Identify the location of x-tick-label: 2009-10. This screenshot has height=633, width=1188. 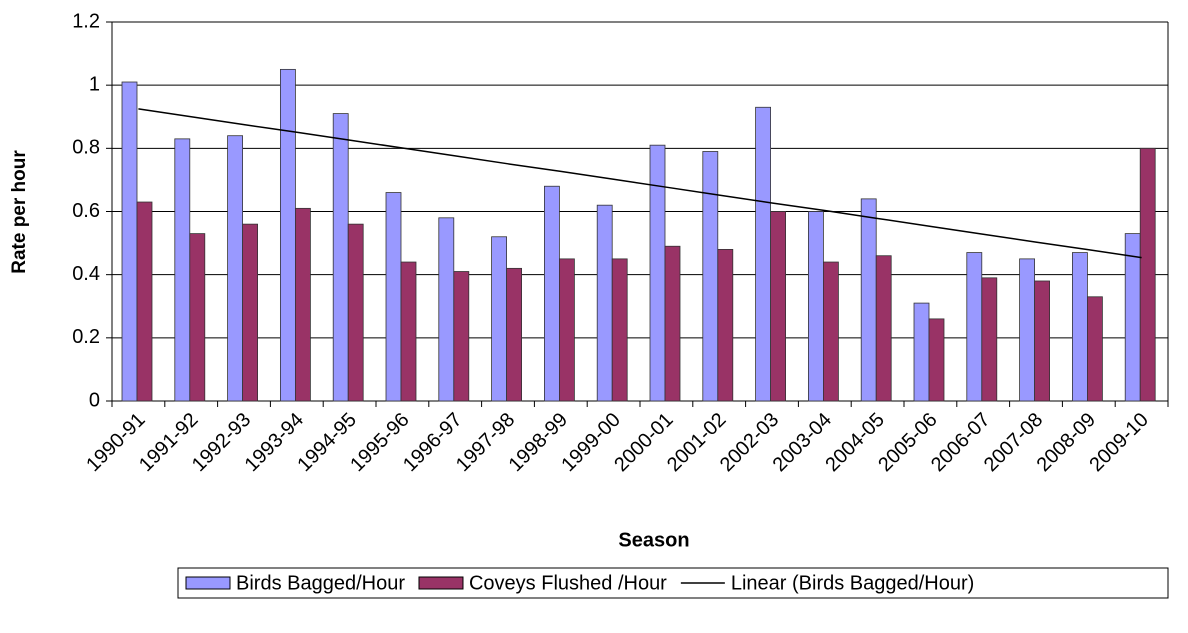
(1118, 442).